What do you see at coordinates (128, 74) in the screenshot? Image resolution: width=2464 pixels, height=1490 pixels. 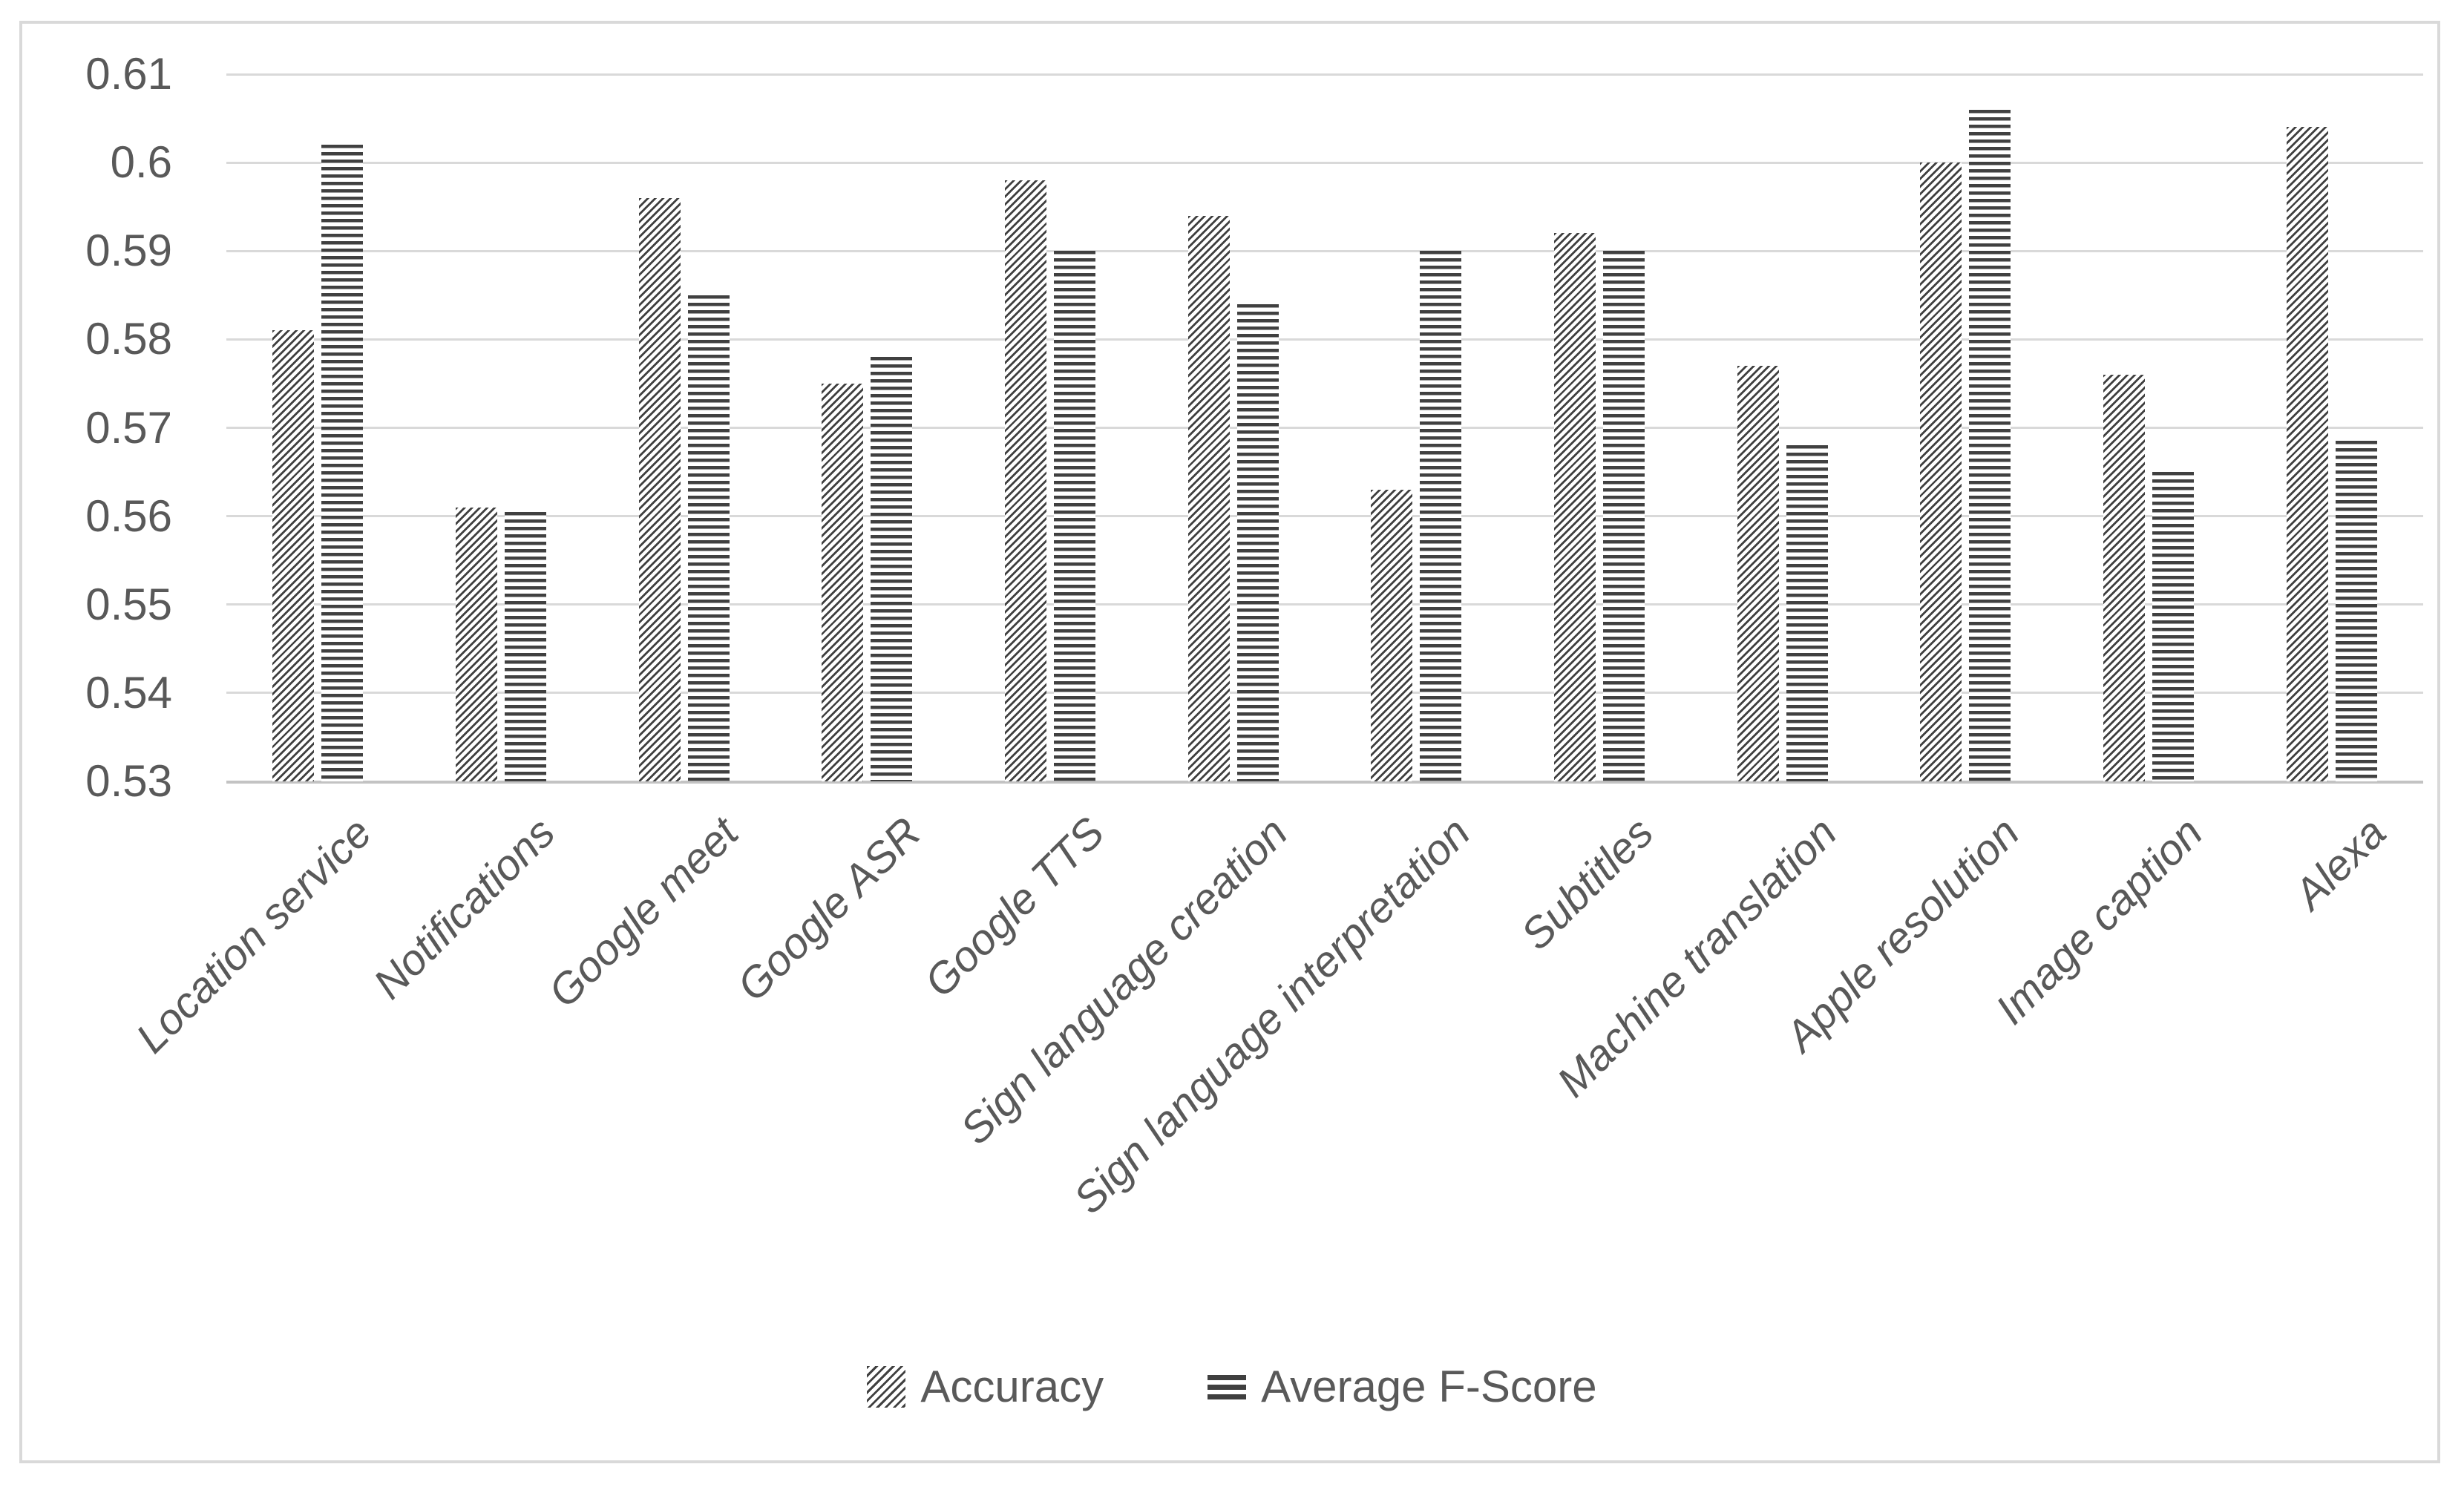 I see `y-tick-label-0.61: 0.61` at bounding box center [128, 74].